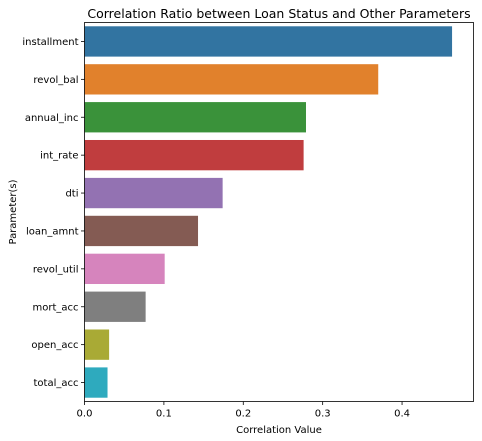 This screenshot has height=441, width=482. What do you see at coordinates (279, 430) in the screenshot?
I see `x-axis-label: Correlation Value` at bounding box center [279, 430].